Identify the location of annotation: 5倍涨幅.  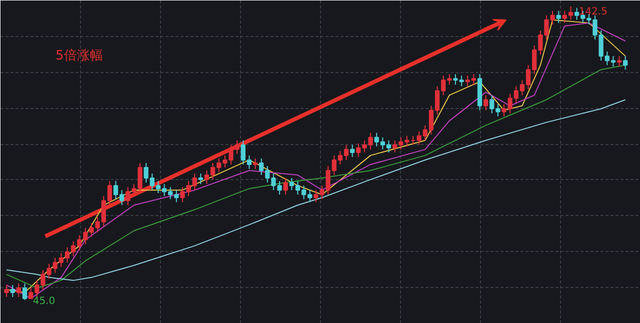
(79, 56).